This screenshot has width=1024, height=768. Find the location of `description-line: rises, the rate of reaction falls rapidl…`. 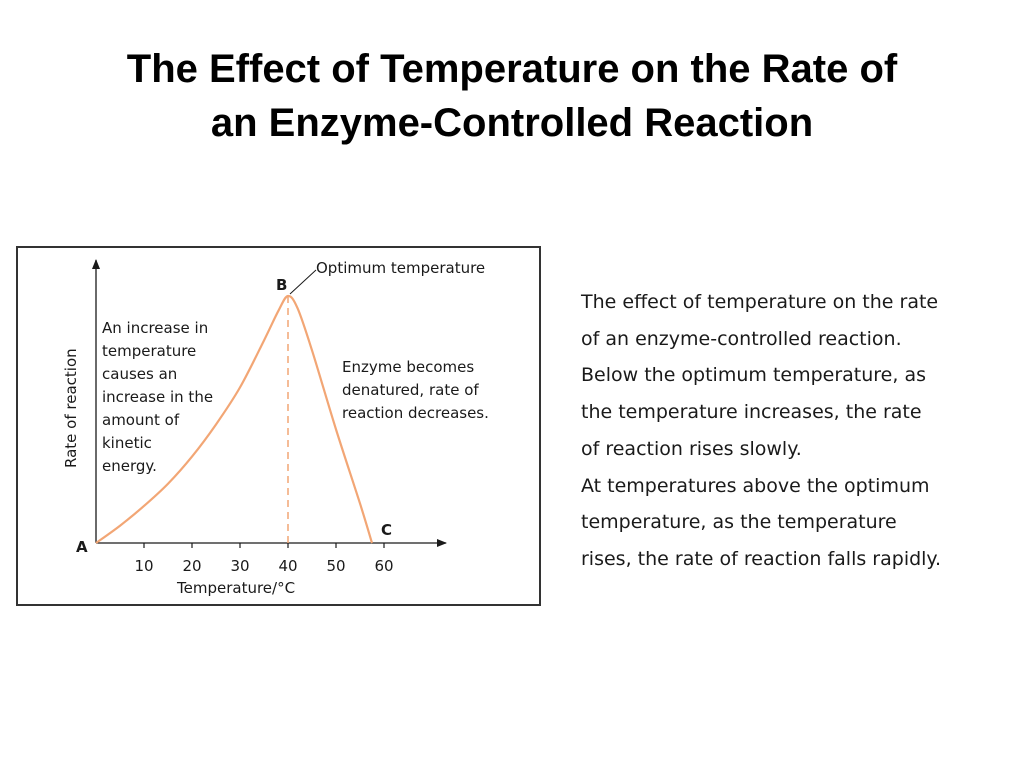

description-line: rises, the rate of reaction falls rapidl… is located at coordinates (761, 558).